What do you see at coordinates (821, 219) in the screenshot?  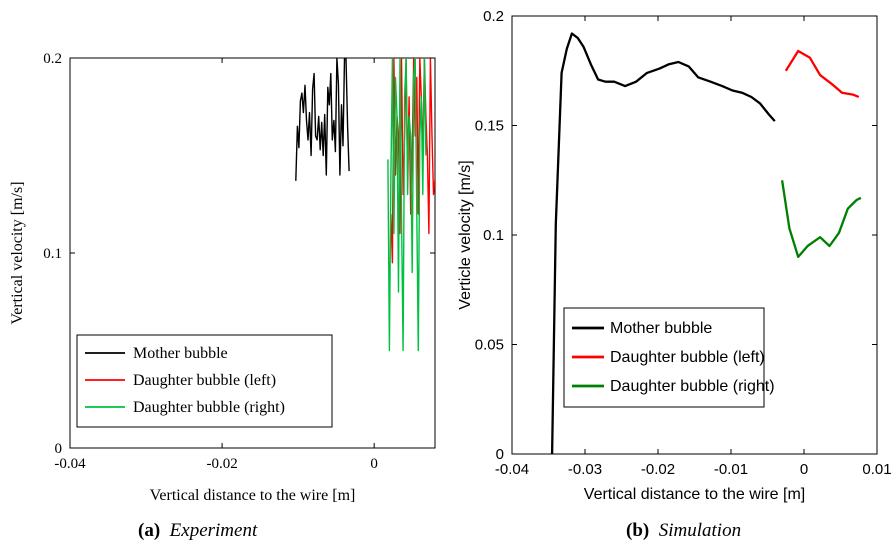 I see `sim-series-daughter-right-line` at bounding box center [821, 219].